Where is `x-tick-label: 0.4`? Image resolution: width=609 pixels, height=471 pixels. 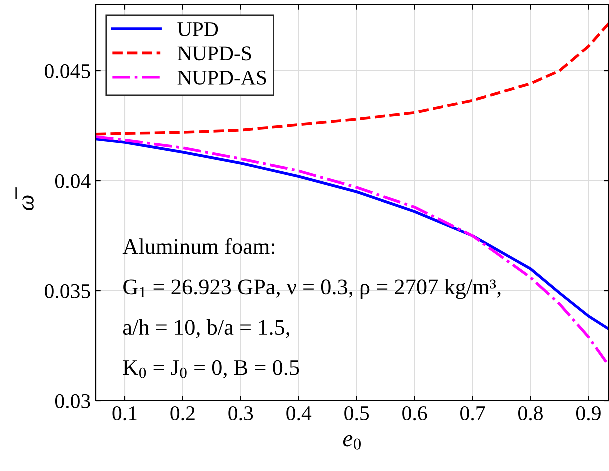 x-tick-label: 0.4 is located at coordinates (299, 413).